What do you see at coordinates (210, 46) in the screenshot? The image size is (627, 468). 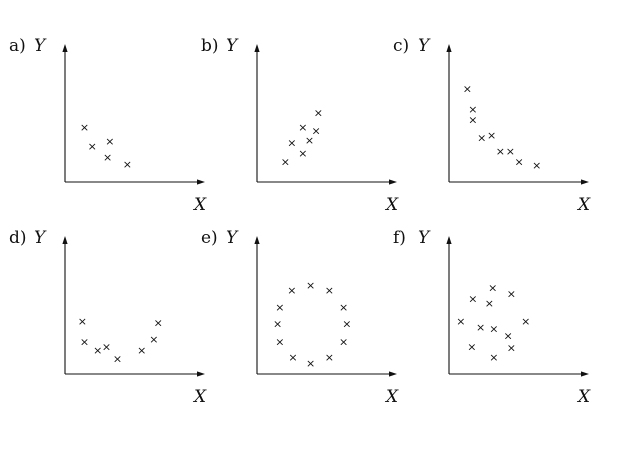 I see `panel-label: b)` at bounding box center [210, 46].